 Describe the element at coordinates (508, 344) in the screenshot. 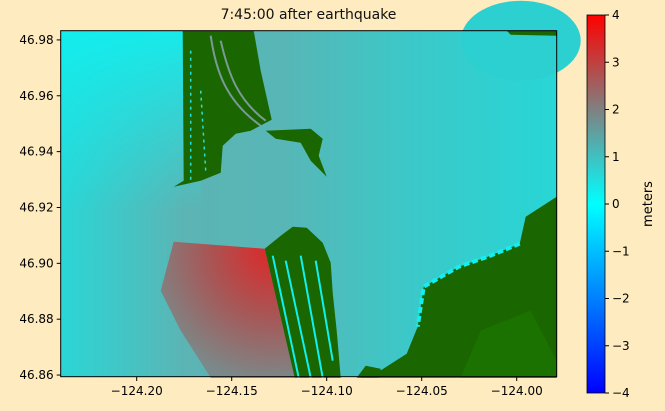

I see `land-southeast-highland` at that location.